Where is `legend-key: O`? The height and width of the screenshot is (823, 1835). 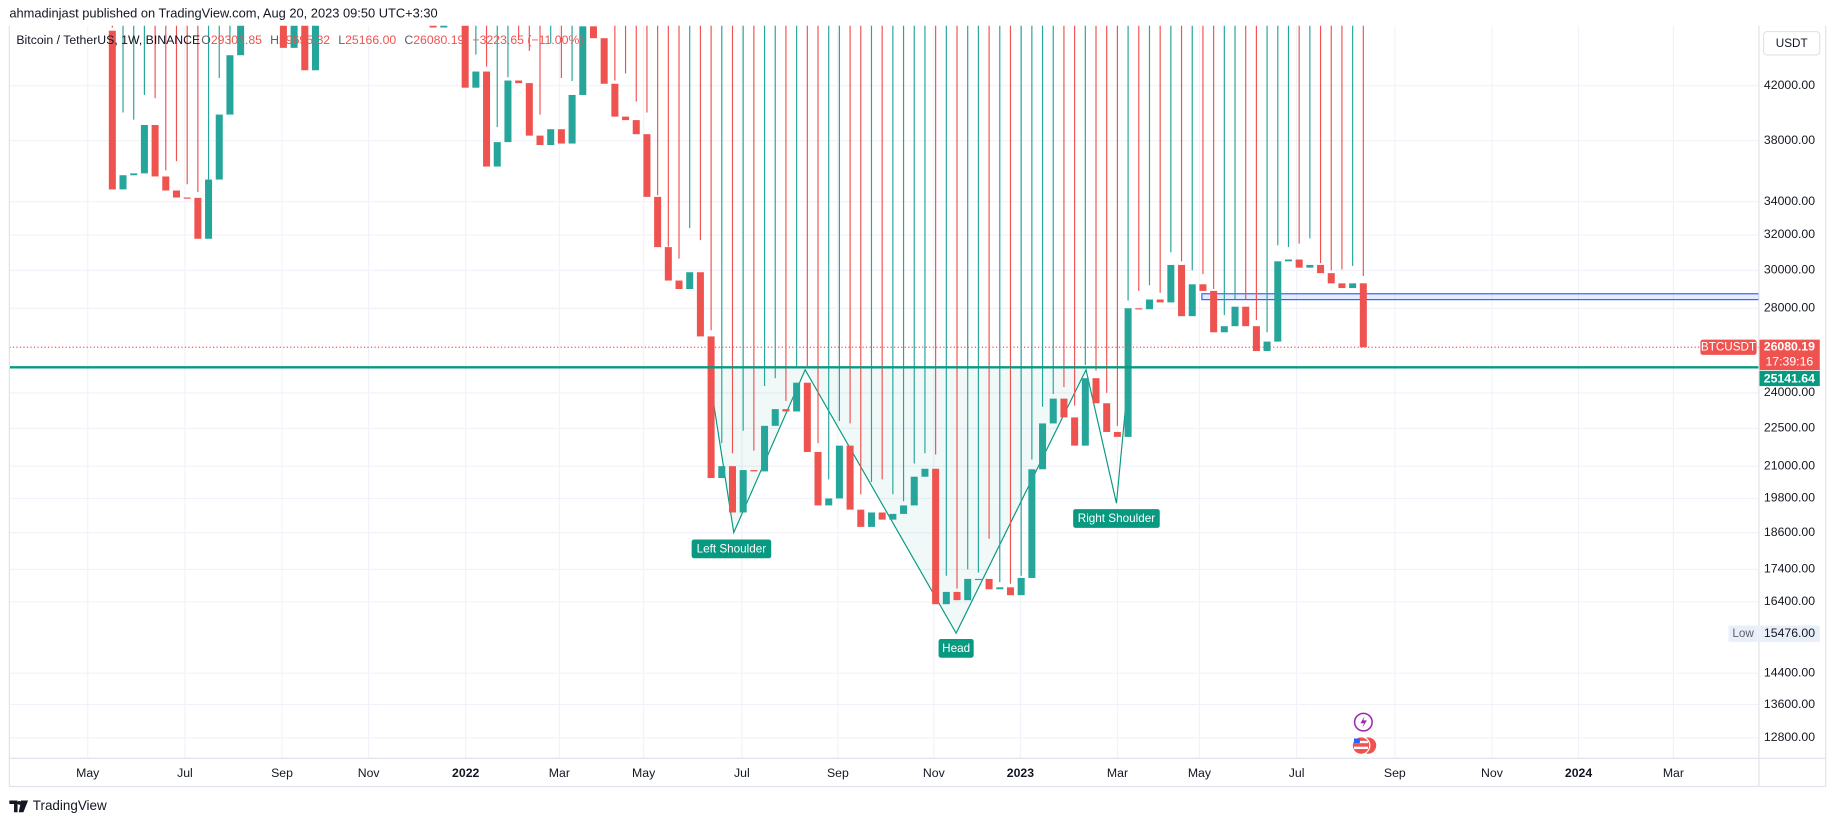
legend-key: O is located at coordinates (206, 40).